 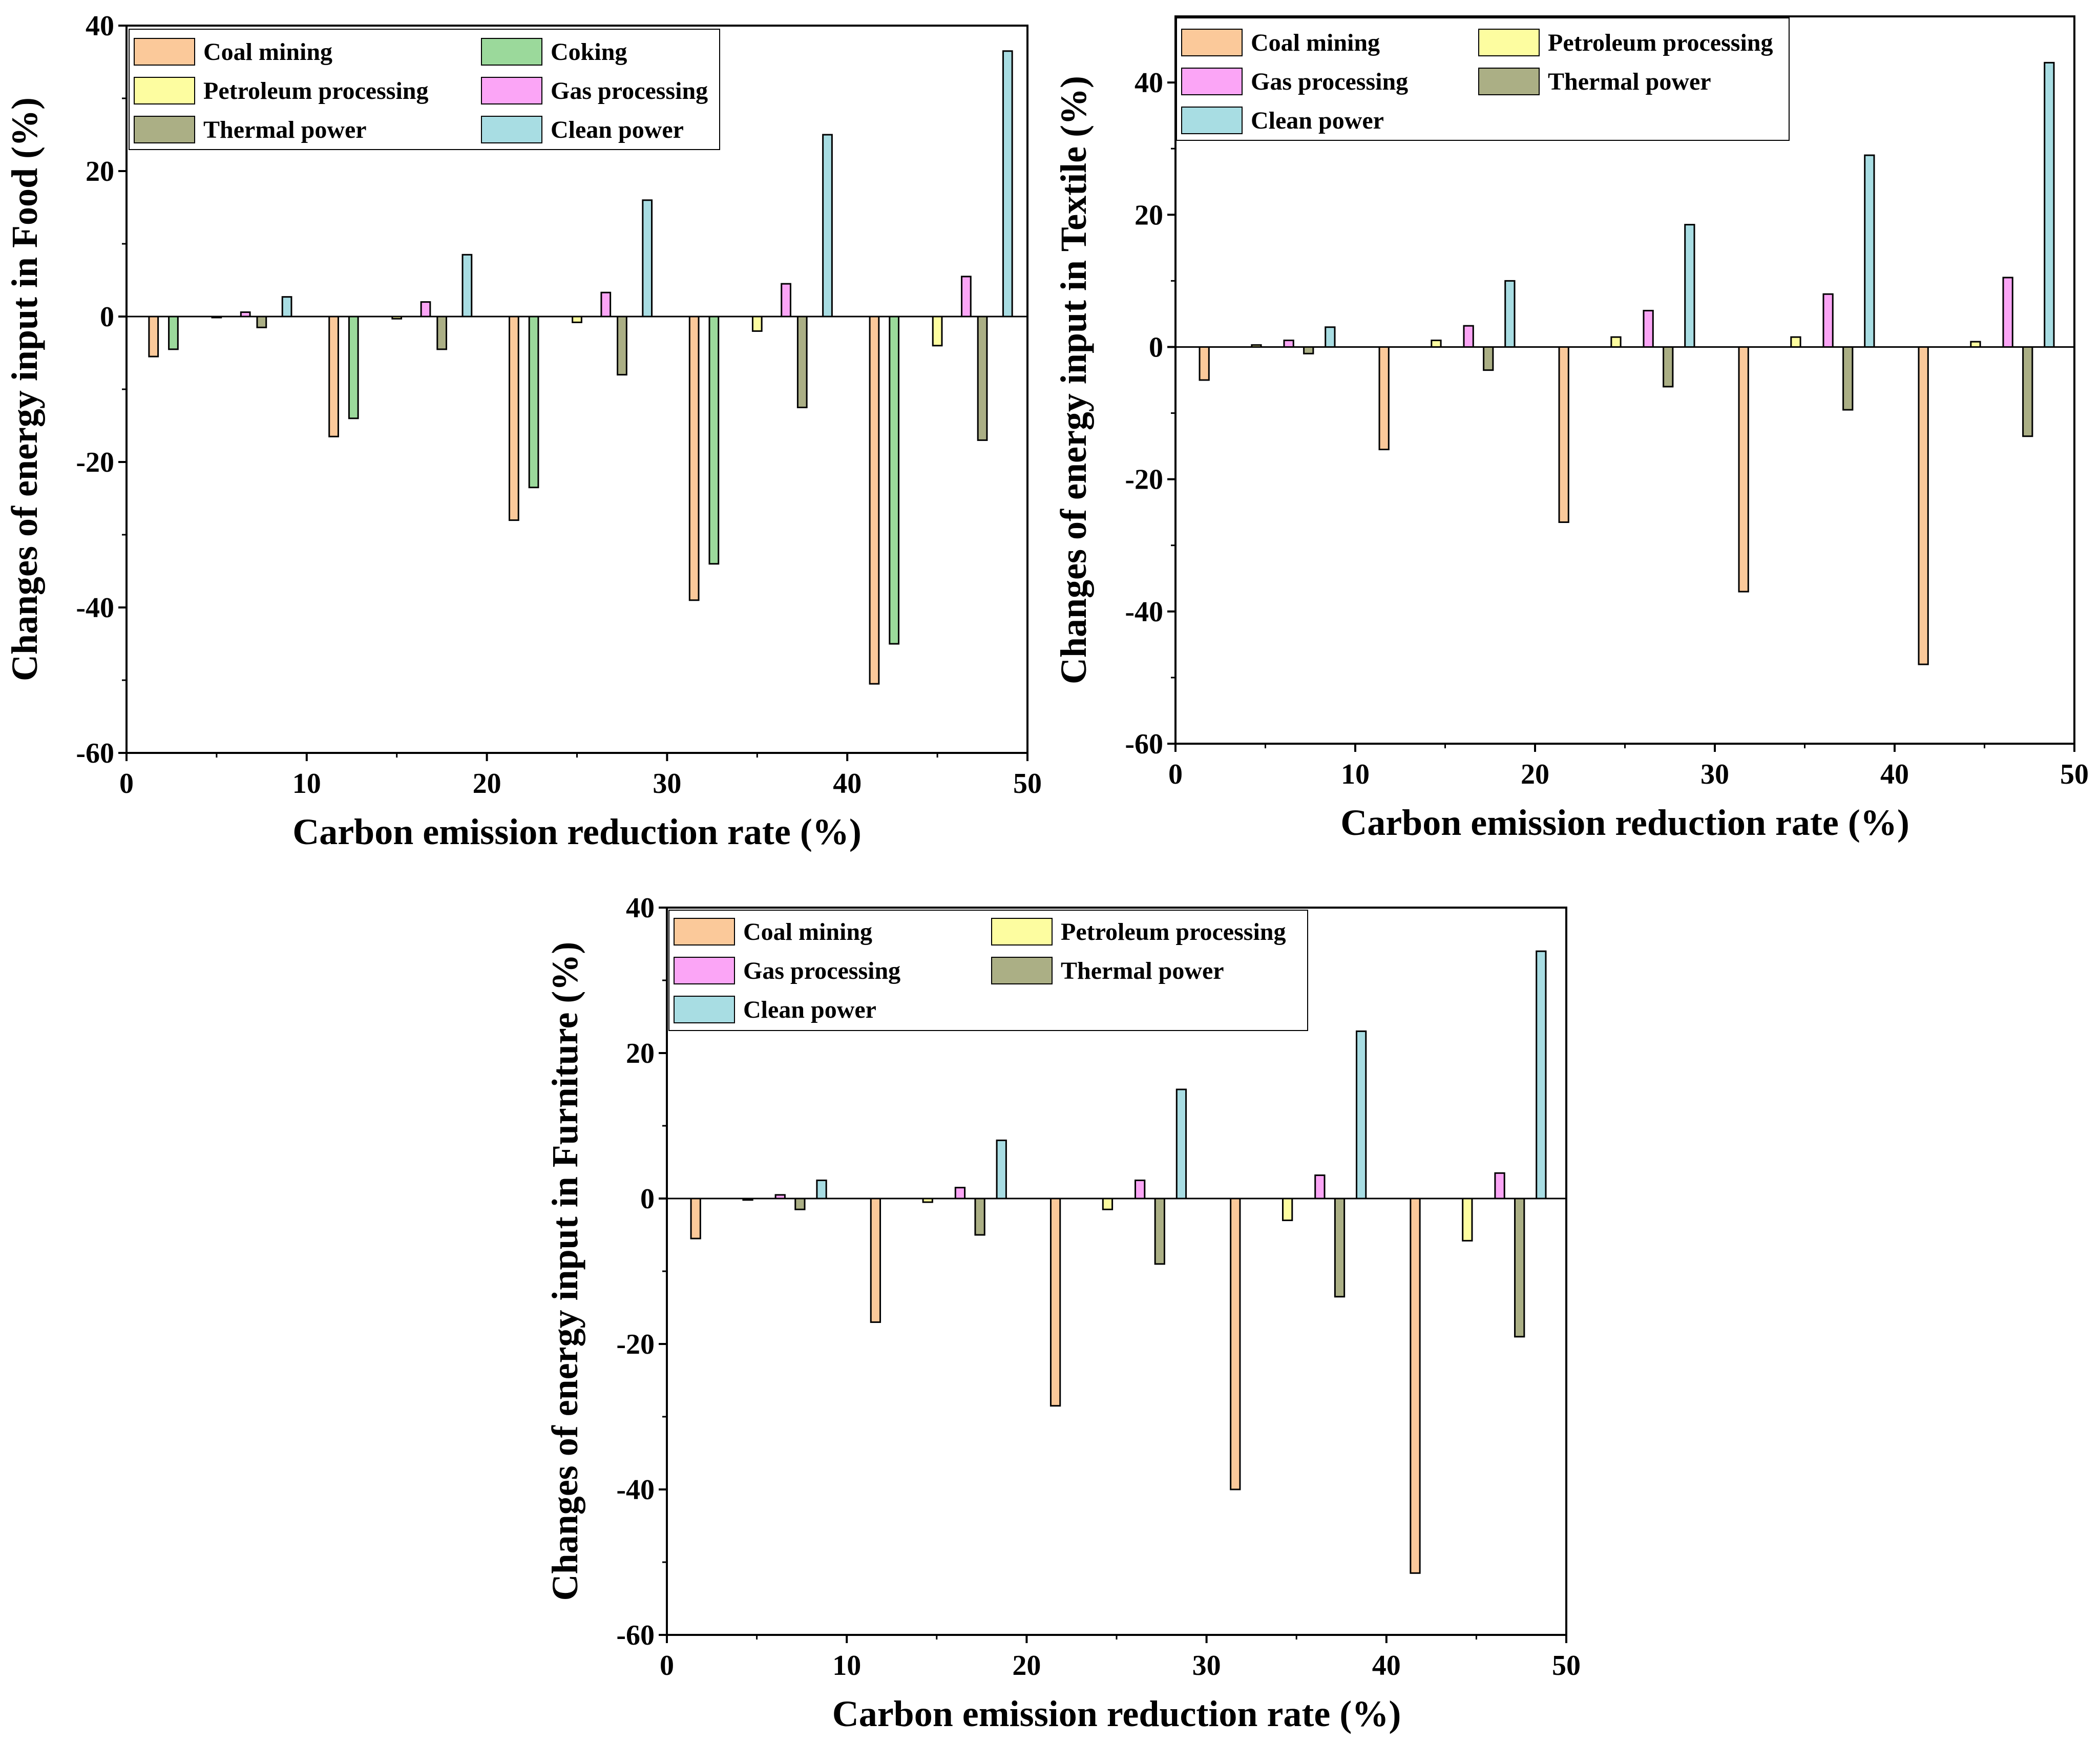 What do you see at coordinates (1386, 1666) in the screenshot?
I see `x-tick-label: 40` at bounding box center [1386, 1666].